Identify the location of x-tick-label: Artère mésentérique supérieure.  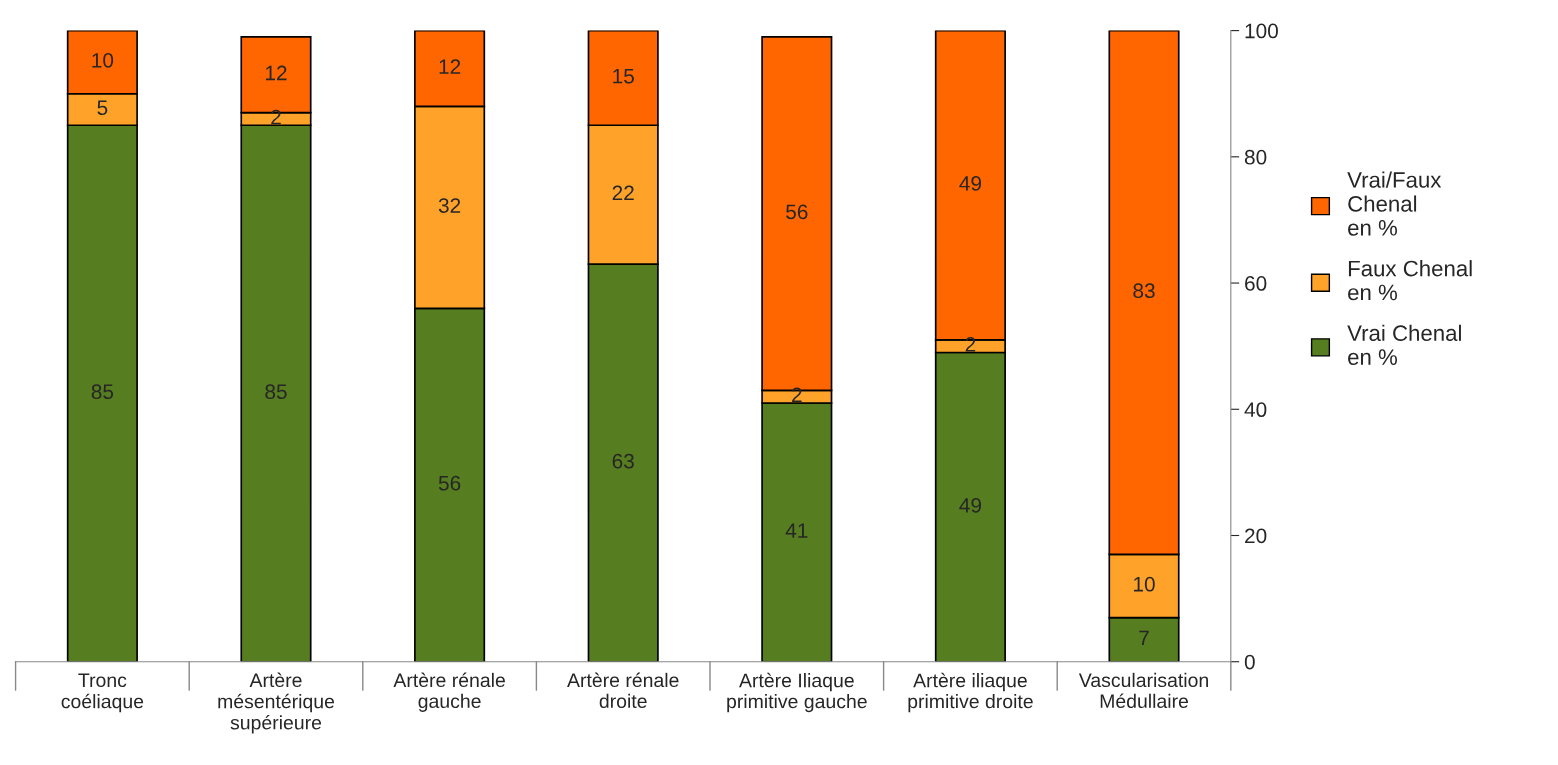
(276, 703).